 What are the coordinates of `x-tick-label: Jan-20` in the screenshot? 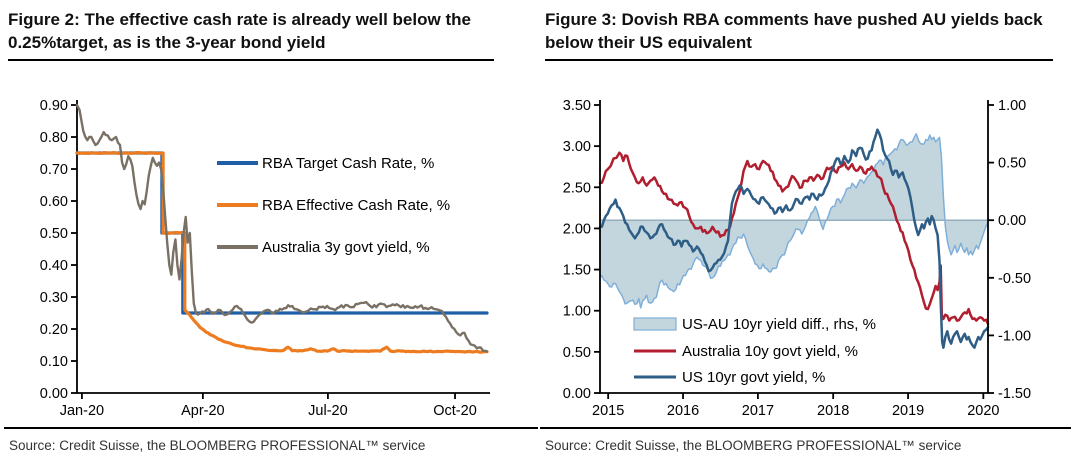 It's located at (82, 411).